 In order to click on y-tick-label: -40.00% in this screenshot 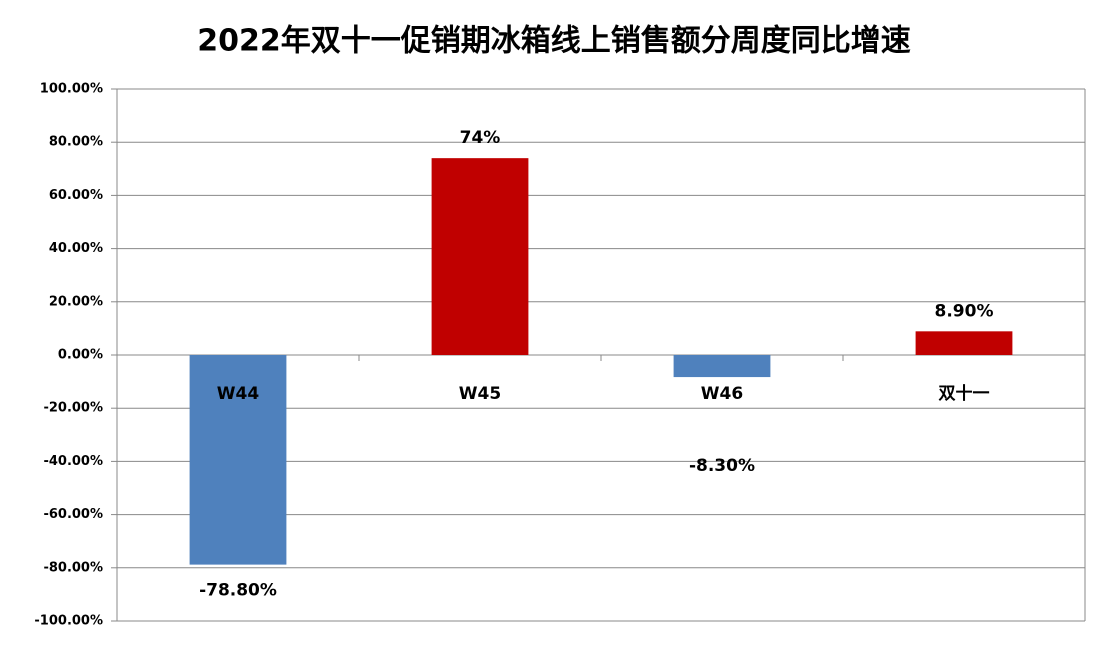, I will do `click(73, 461)`.